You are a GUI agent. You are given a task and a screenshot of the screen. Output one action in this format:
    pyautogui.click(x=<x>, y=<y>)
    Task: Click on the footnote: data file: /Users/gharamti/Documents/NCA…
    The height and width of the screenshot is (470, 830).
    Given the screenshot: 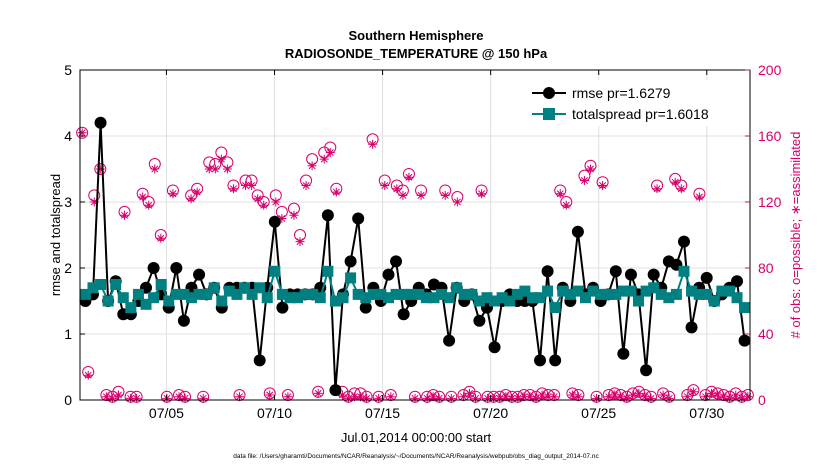 What is the action you would take?
    pyautogui.click(x=416, y=456)
    